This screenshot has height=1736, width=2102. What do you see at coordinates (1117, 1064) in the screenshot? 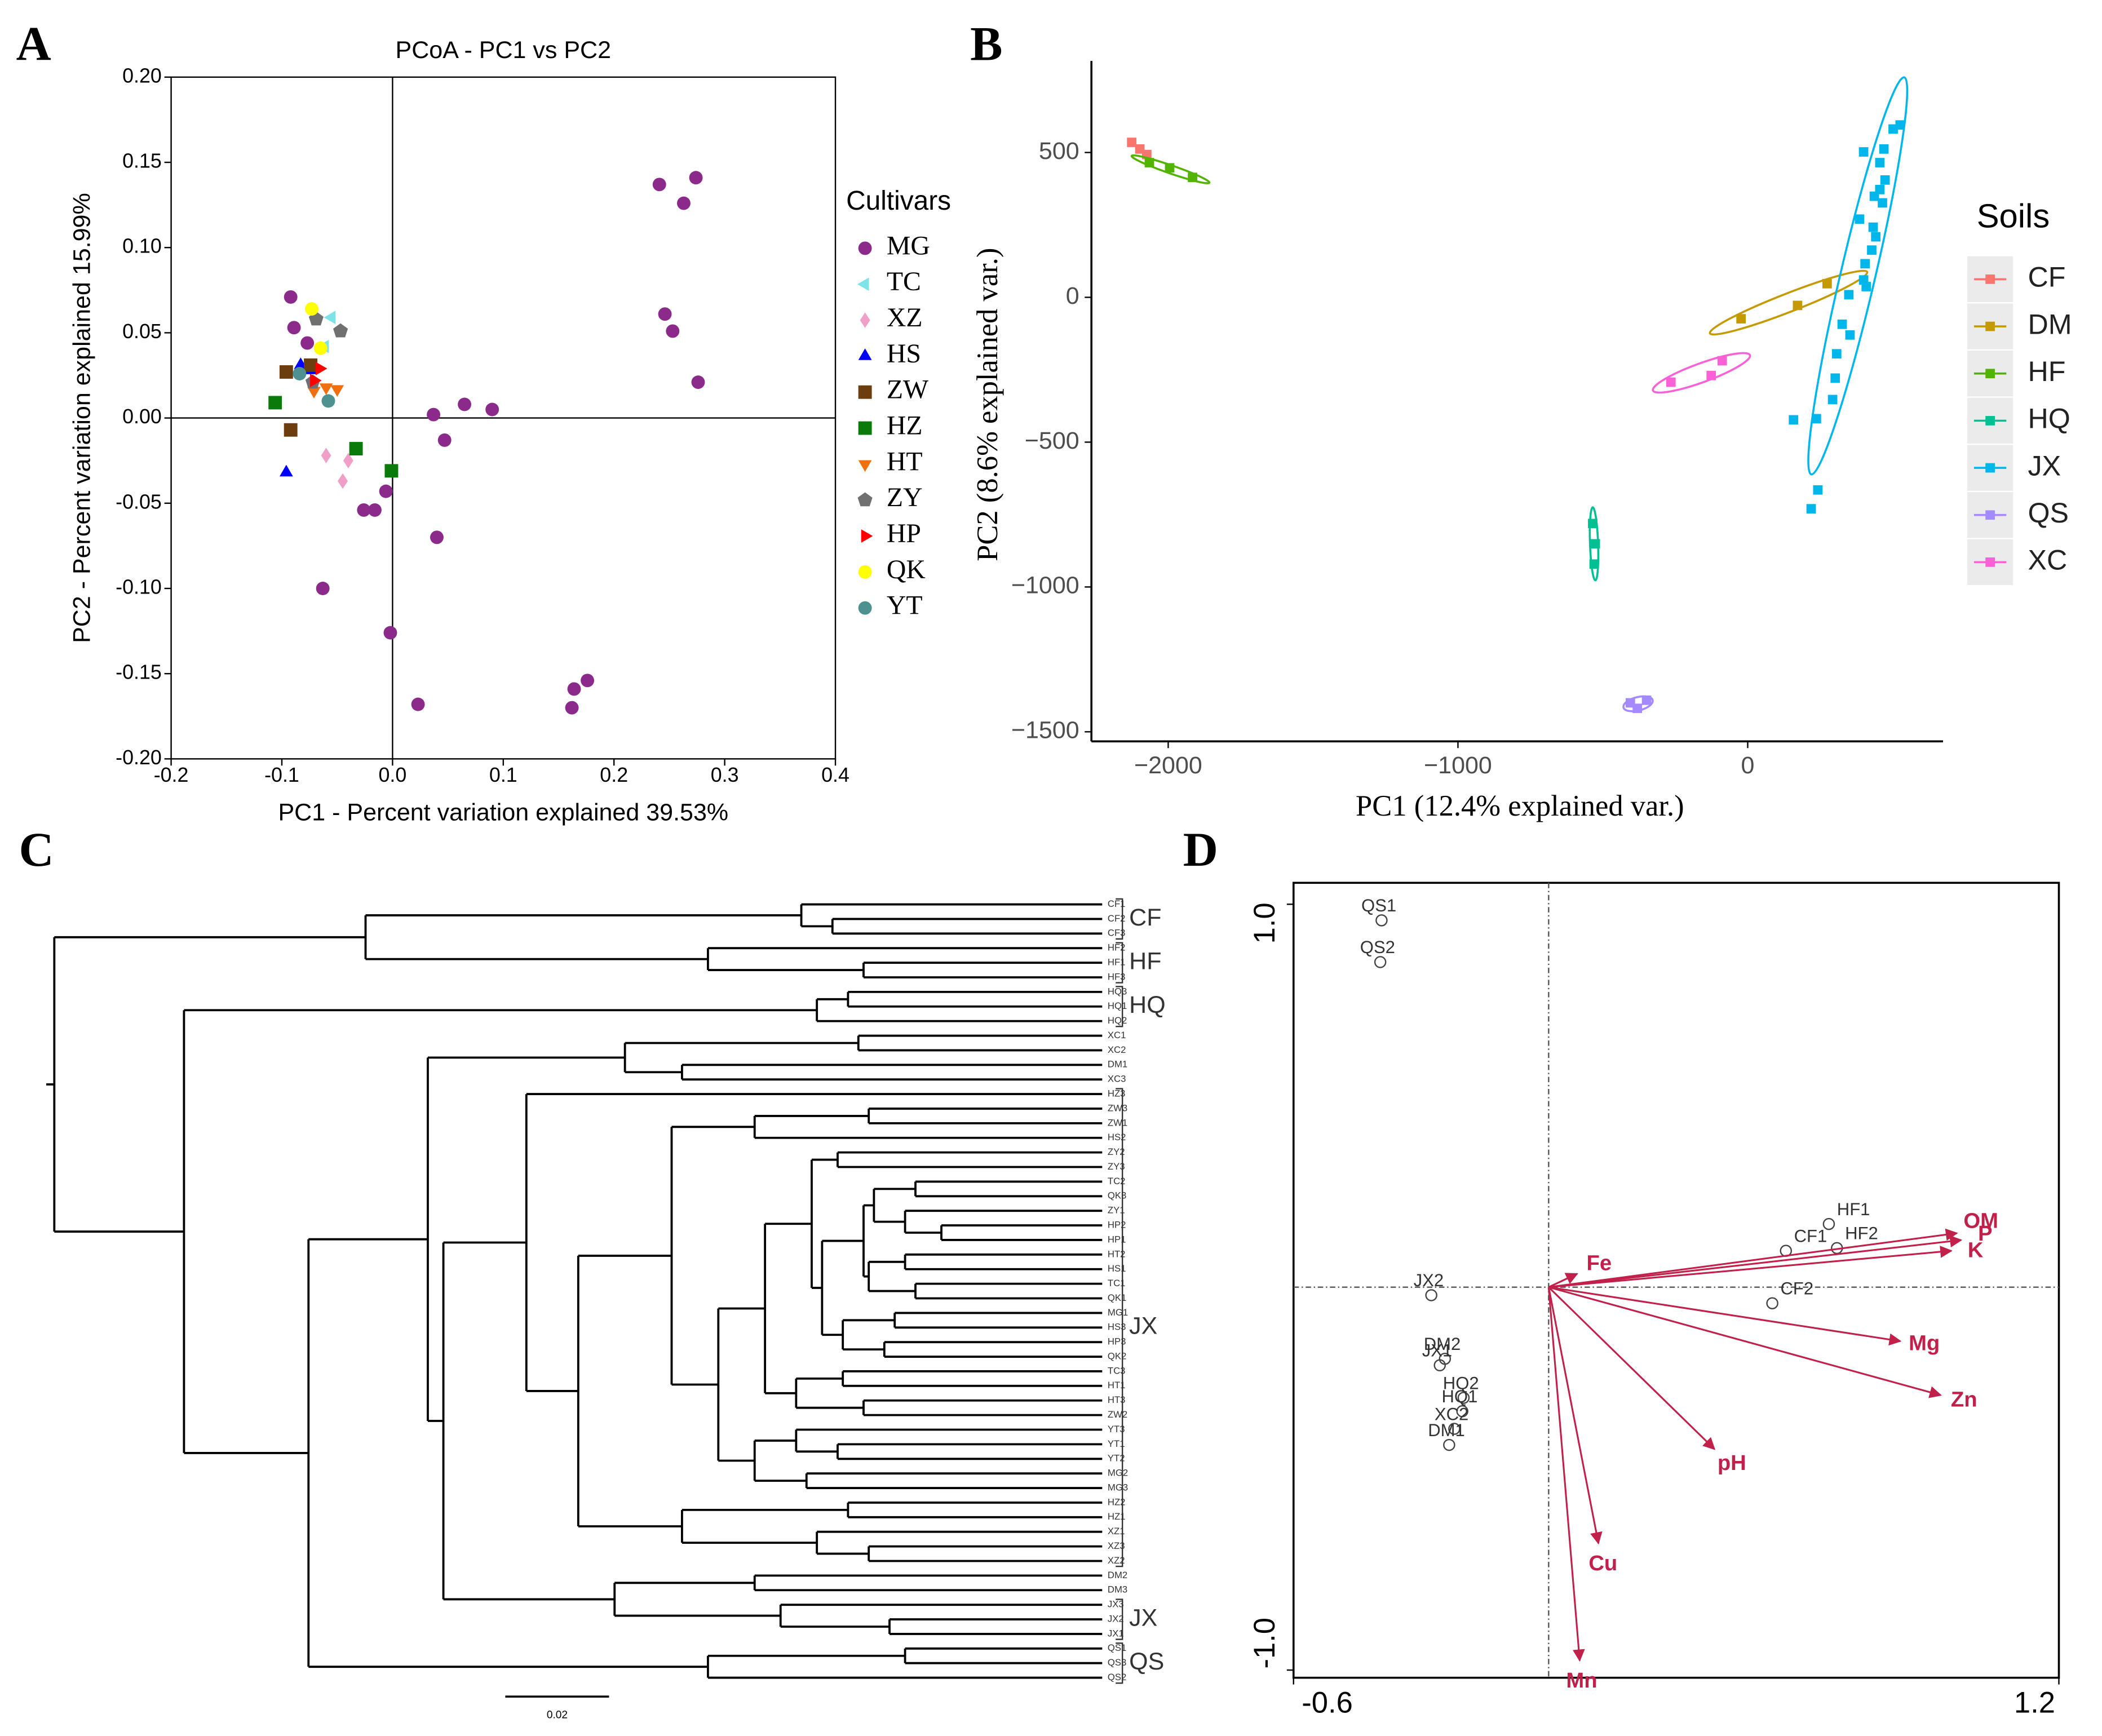
I see `leaf-label: DM1` at bounding box center [1117, 1064].